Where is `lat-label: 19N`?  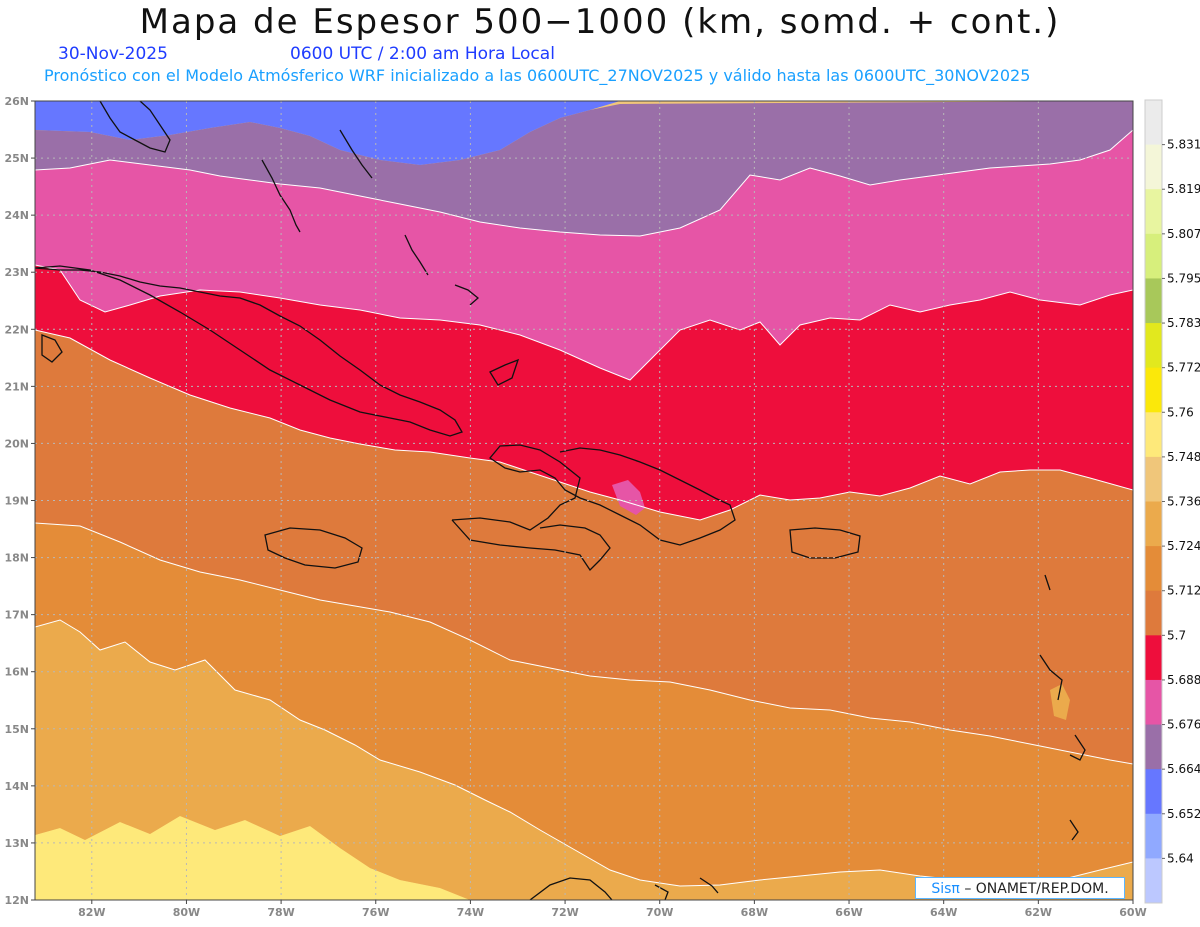
lat-label: 19N is located at coordinates (16, 501).